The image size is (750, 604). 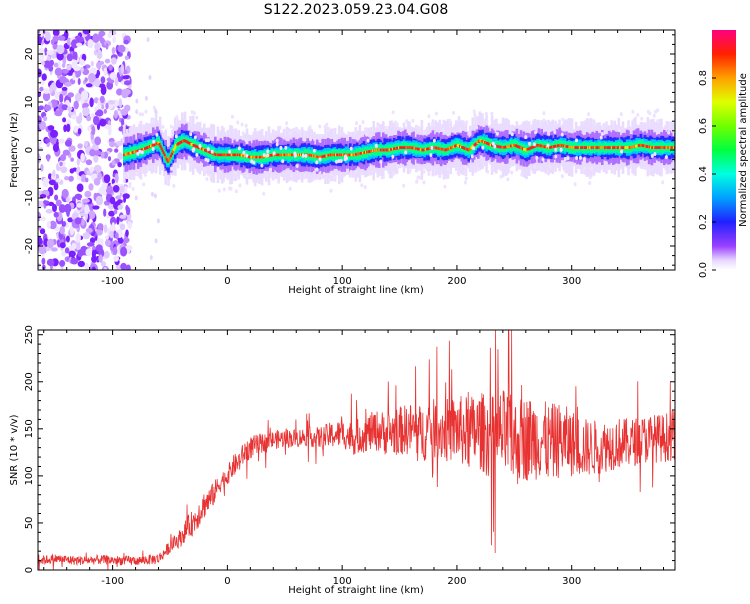 What do you see at coordinates (342, 581) in the screenshot?
I see `x-tick-label: 100` at bounding box center [342, 581].